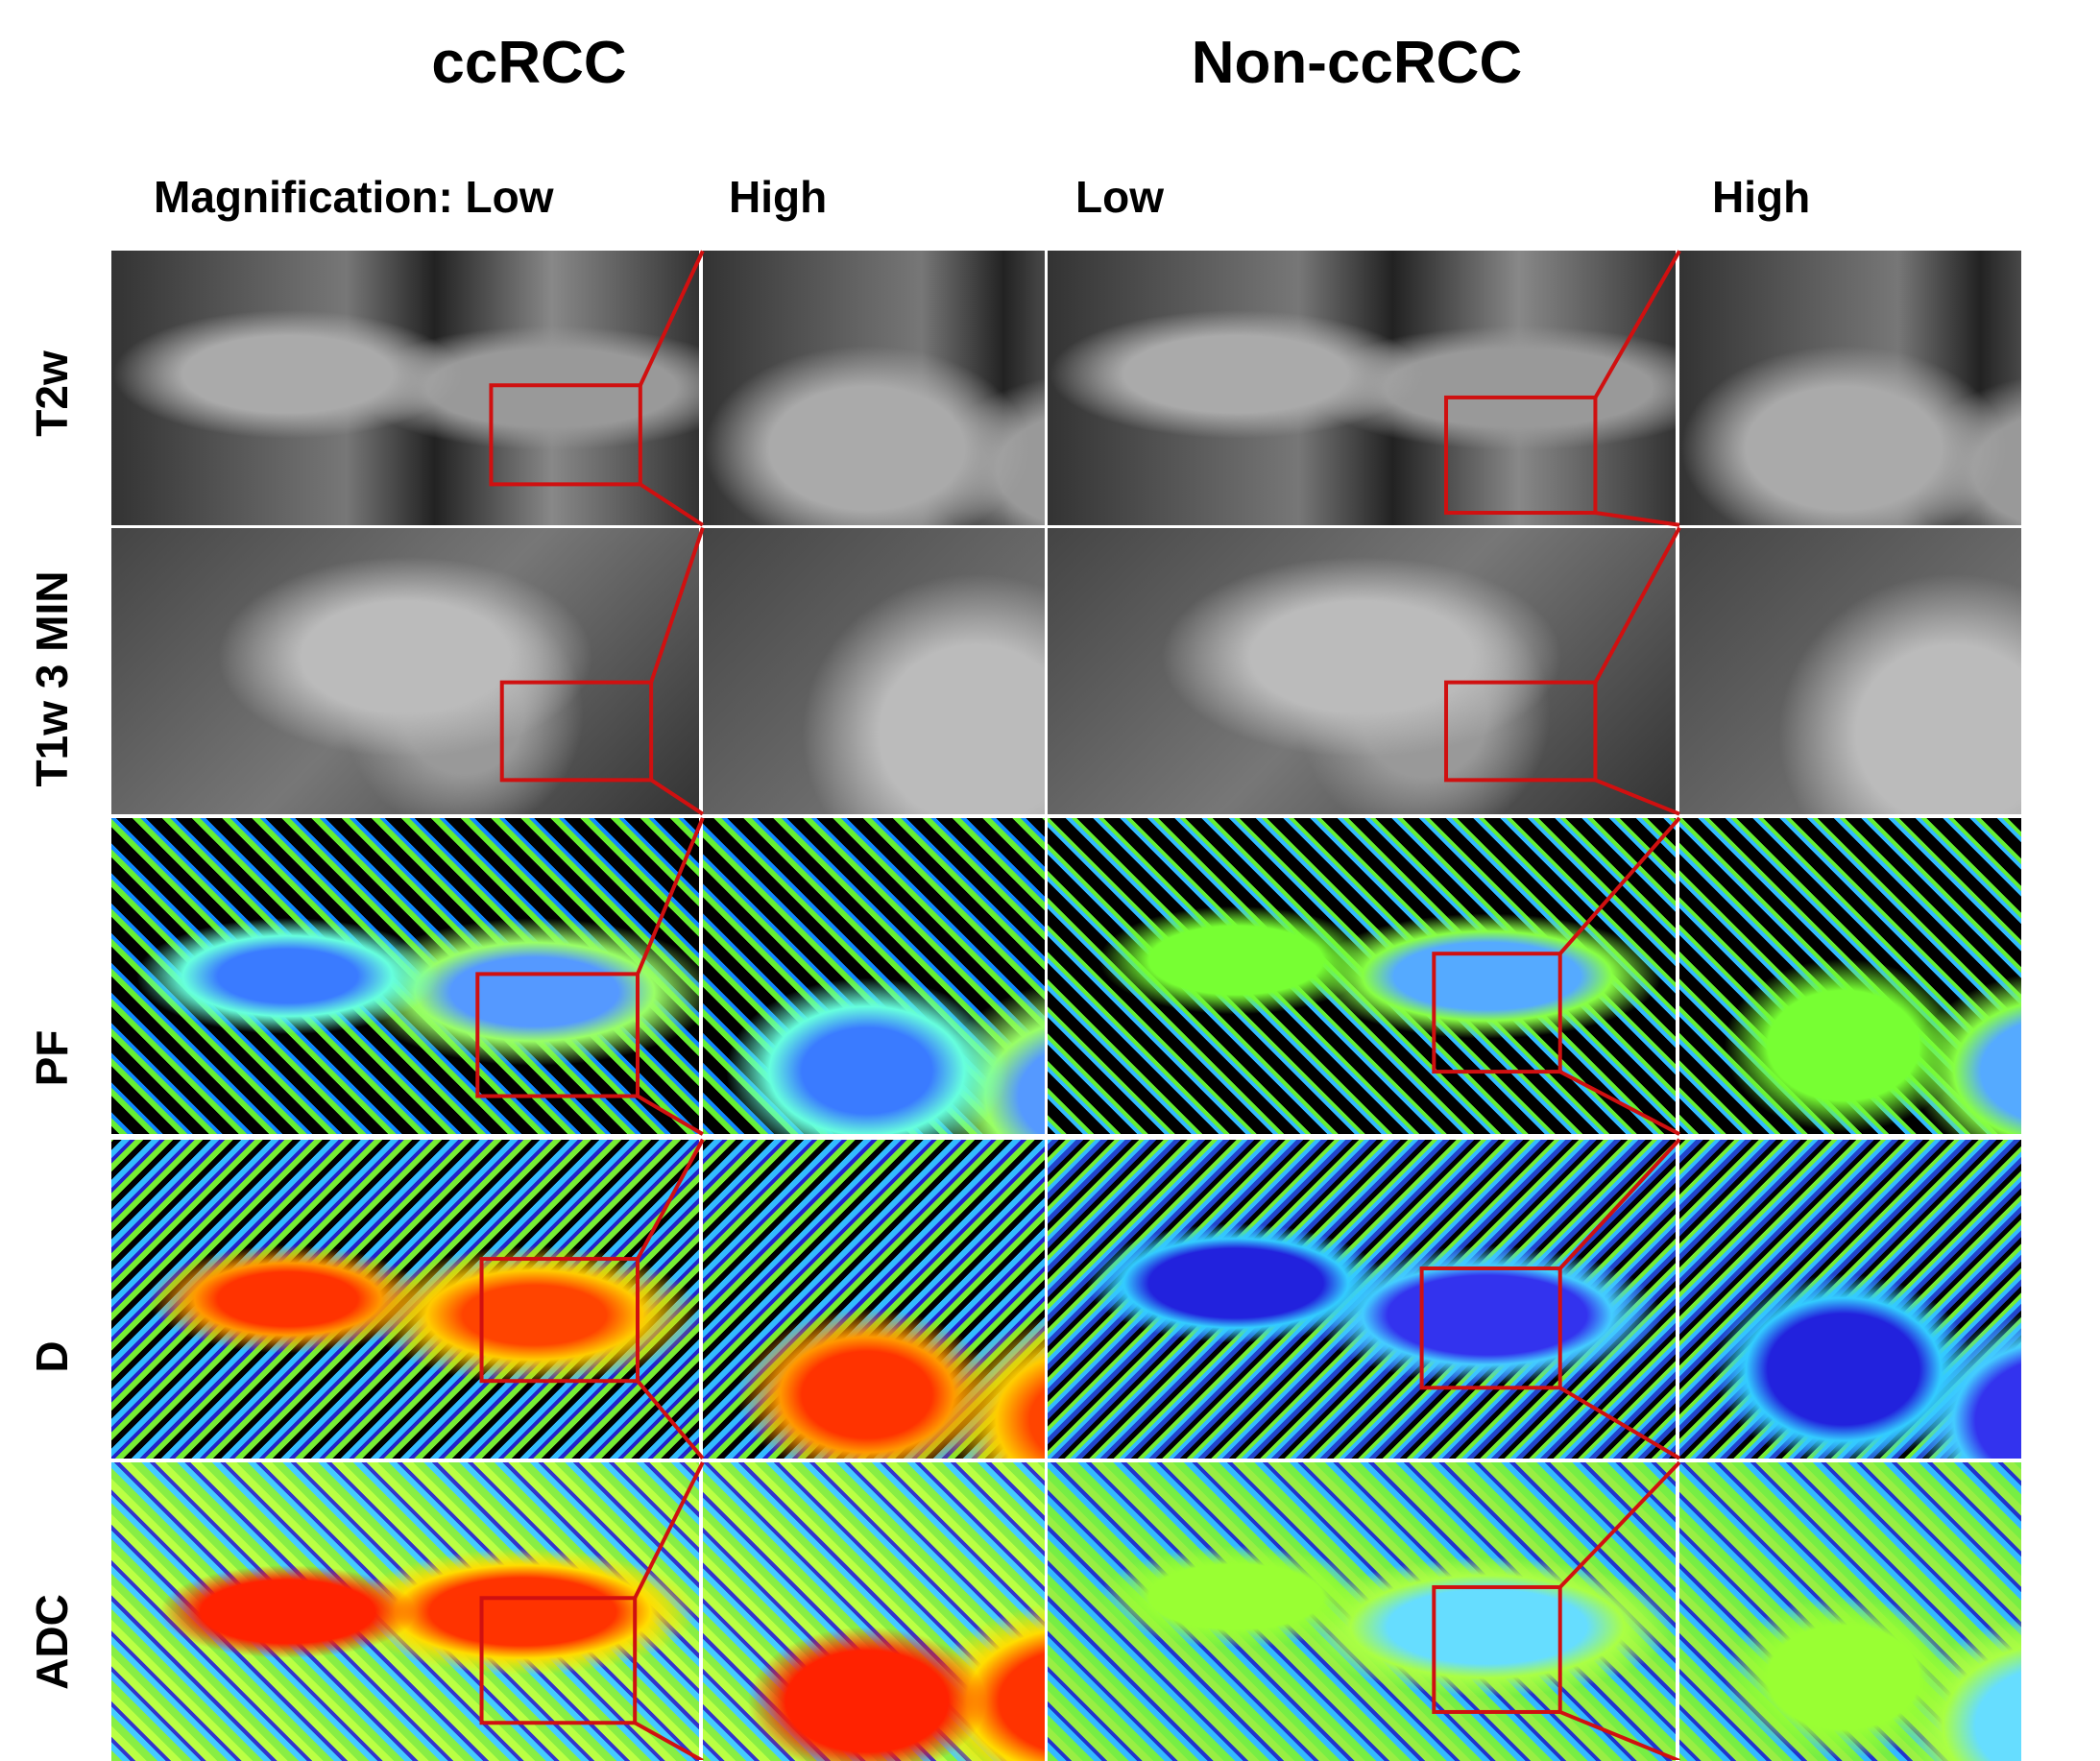  Describe the element at coordinates (529, 63) in the screenshot. I see `group-title: ccRCC` at that location.